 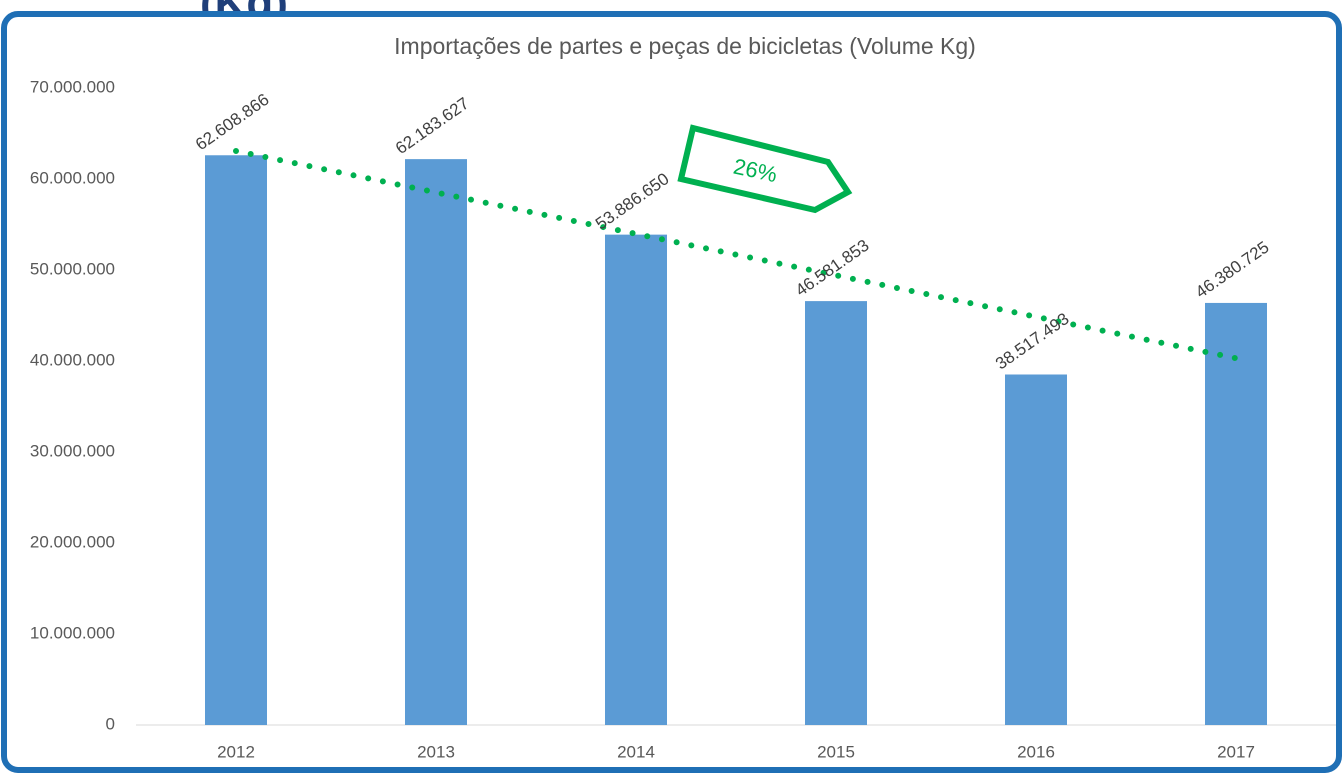 I want to click on x-tick-label: 2013, so click(x=436, y=751).